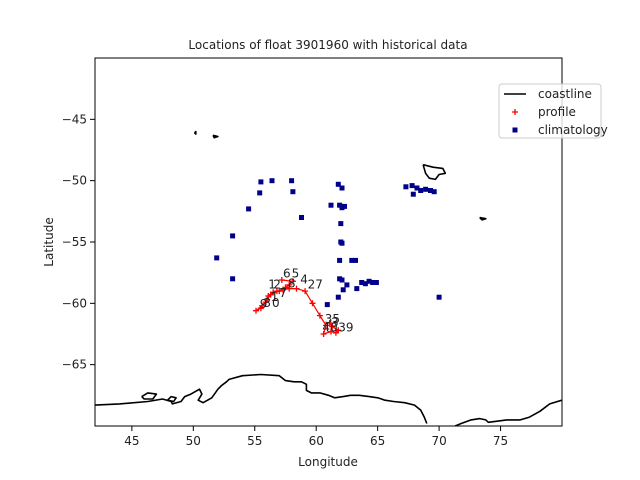 The image size is (640, 480). What do you see at coordinates (304, 280) in the screenshot?
I see `profile-label: 4` at bounding box center [304, 280].